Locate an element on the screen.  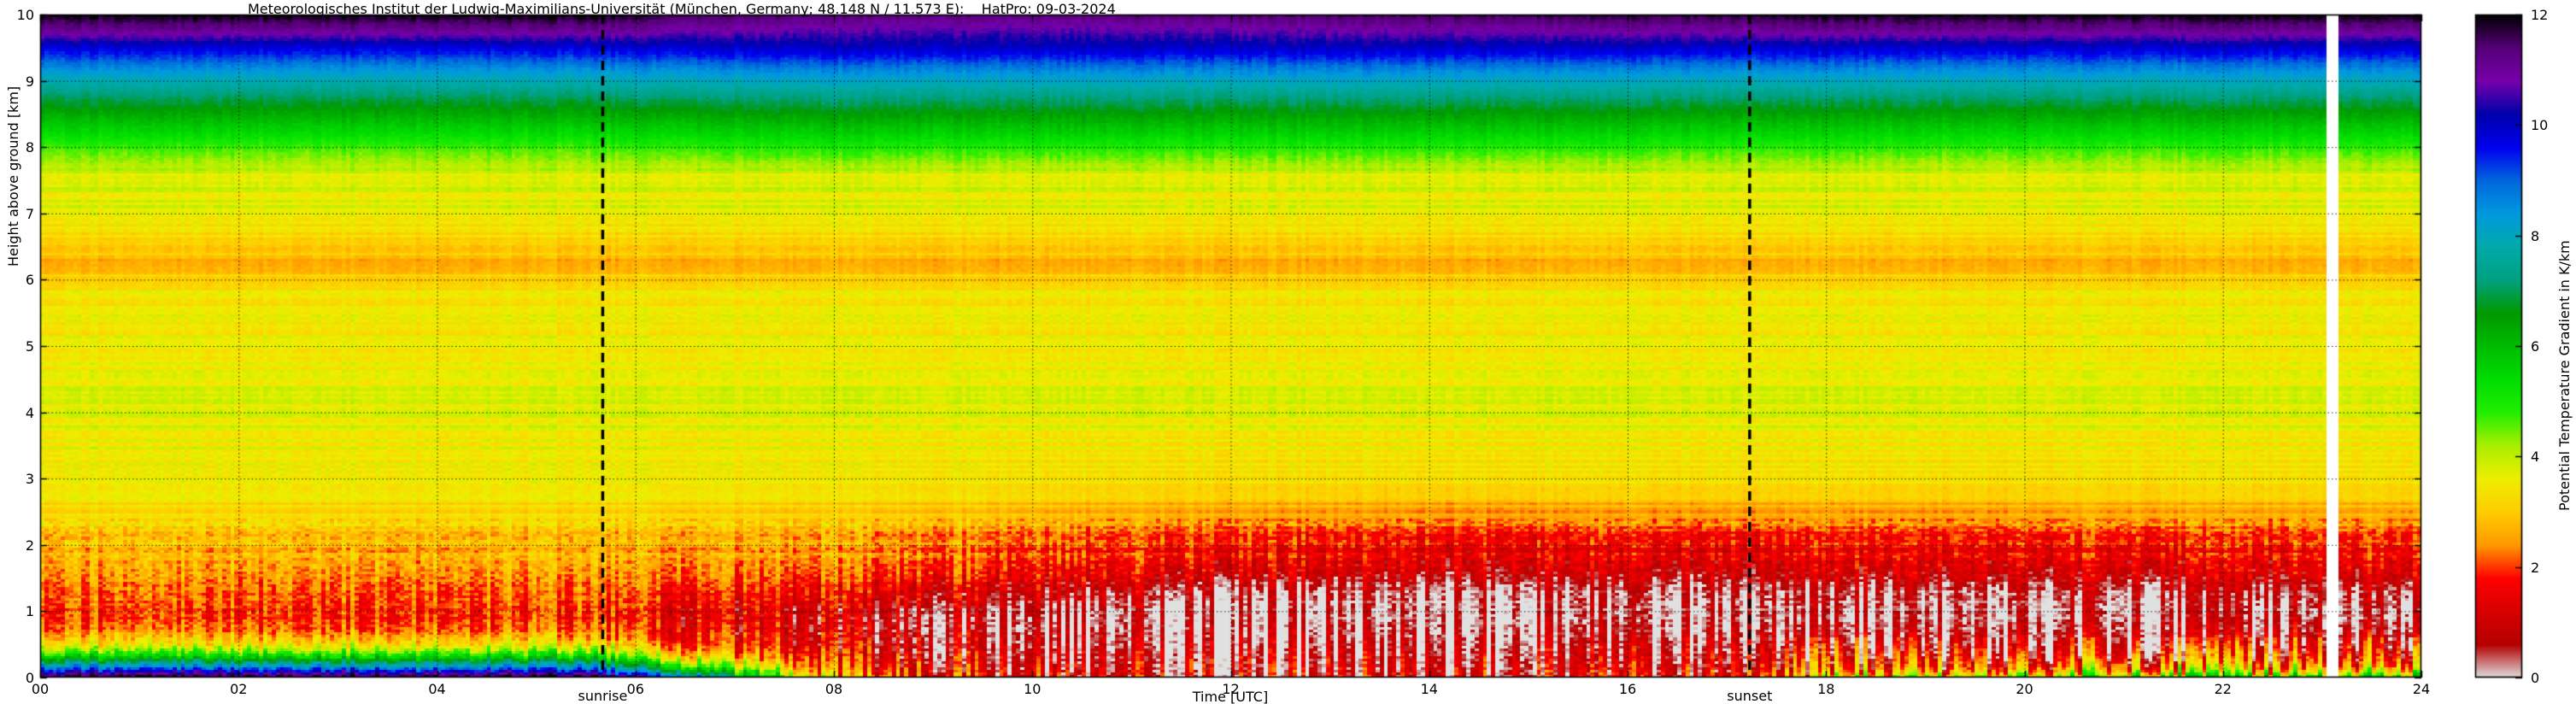
x-axis-label: Time [UTC] is located at coordinates (1230, 696).